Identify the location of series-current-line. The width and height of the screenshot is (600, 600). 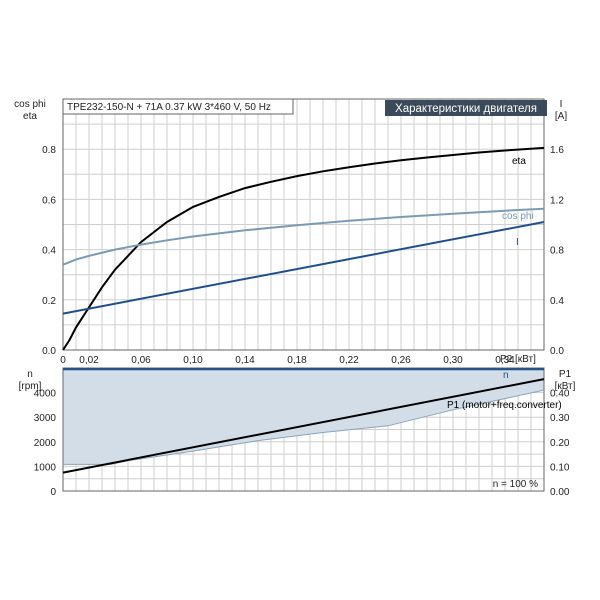
(303, 268).